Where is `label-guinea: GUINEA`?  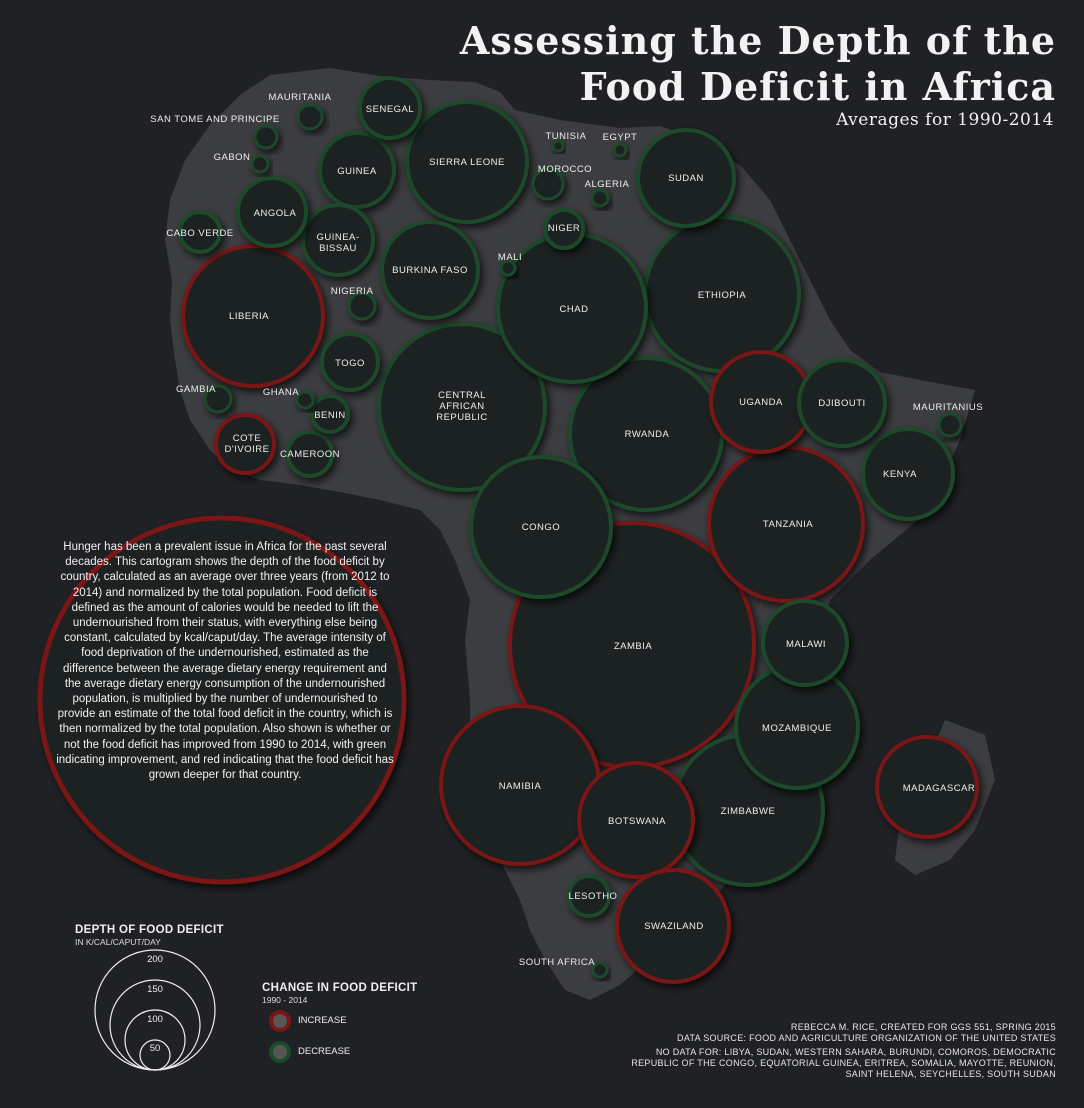
label-guinea: GUINEA is located at coordinates (357, 171).